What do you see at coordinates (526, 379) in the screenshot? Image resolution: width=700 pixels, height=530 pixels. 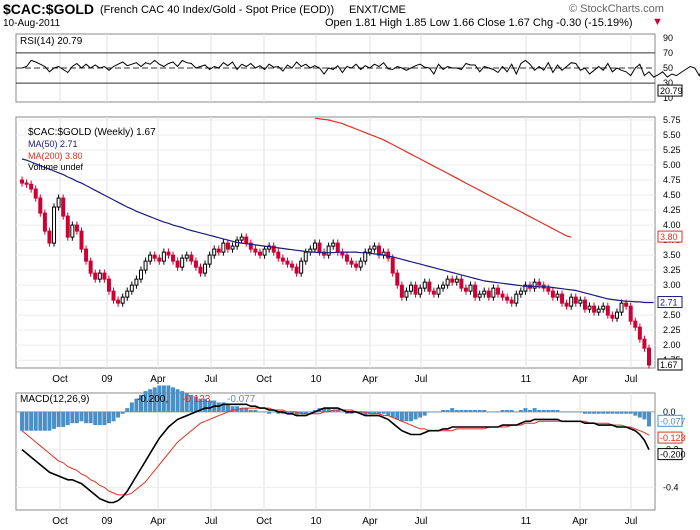 I see `price-x-tick-label: 11` at bounding box center [526, 379].